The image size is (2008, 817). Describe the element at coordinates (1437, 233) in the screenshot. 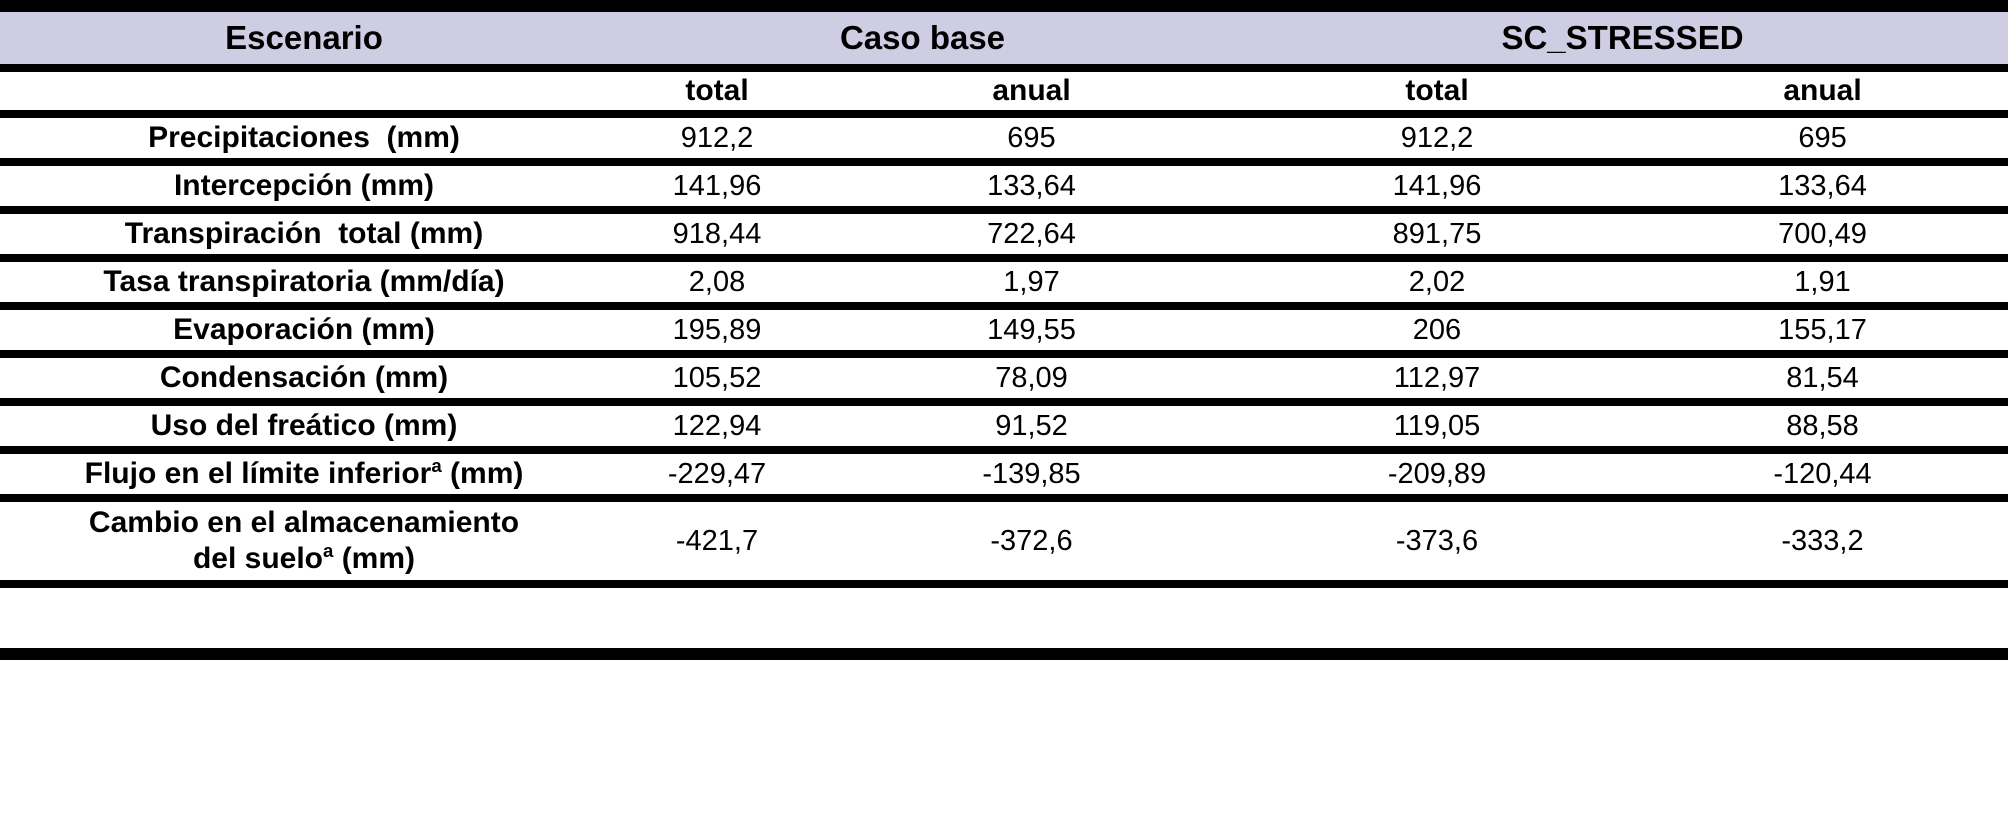

I see `cell-value: 891,75` at that location.